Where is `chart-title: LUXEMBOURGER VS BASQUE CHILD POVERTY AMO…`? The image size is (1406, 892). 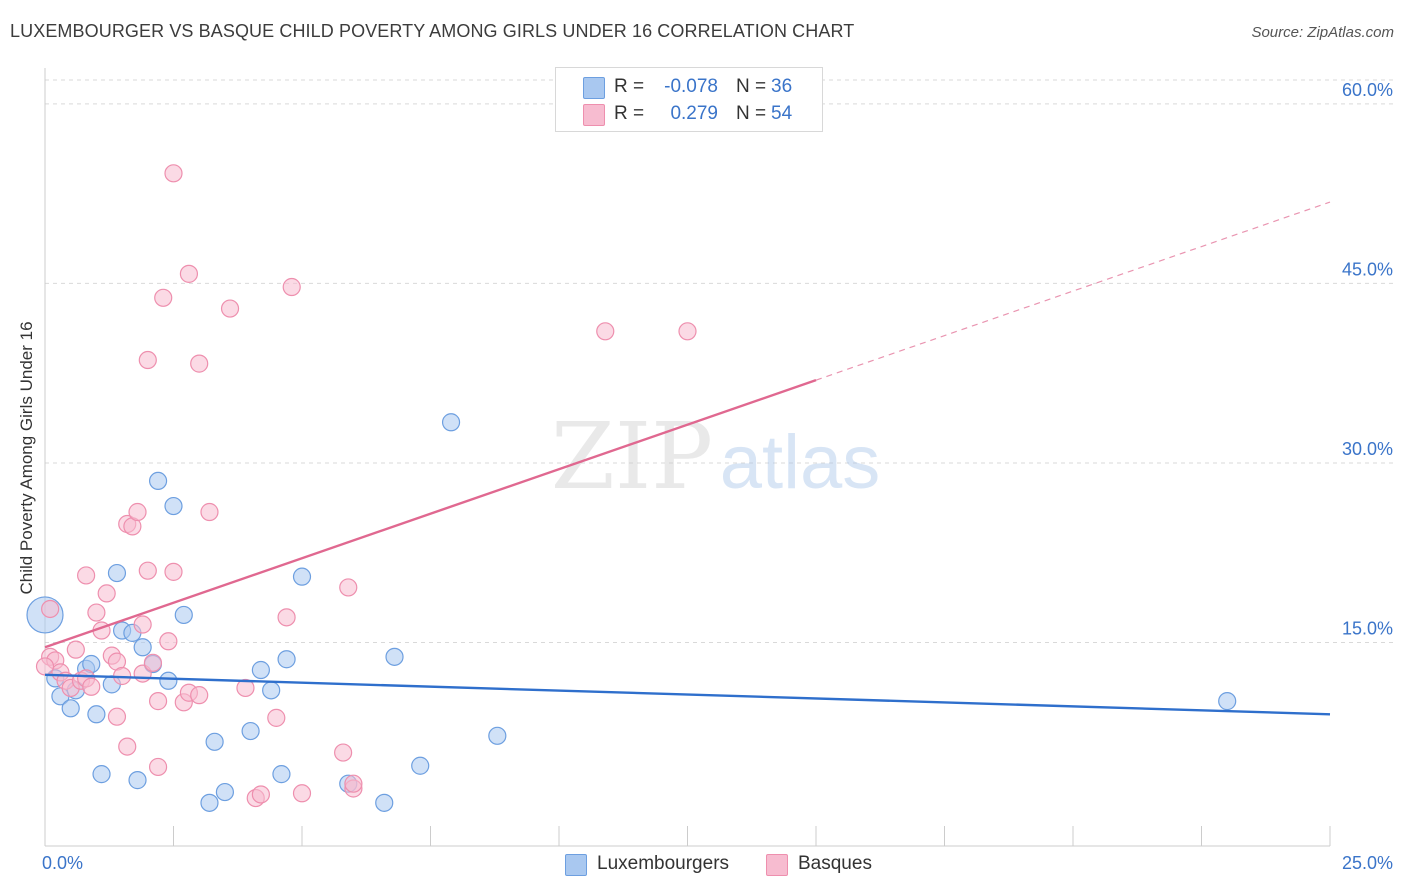
chart-title: LUXEMBOURGER VS BASQUE CHILD POVERTY AMO… is located at coordinates (432, 31).